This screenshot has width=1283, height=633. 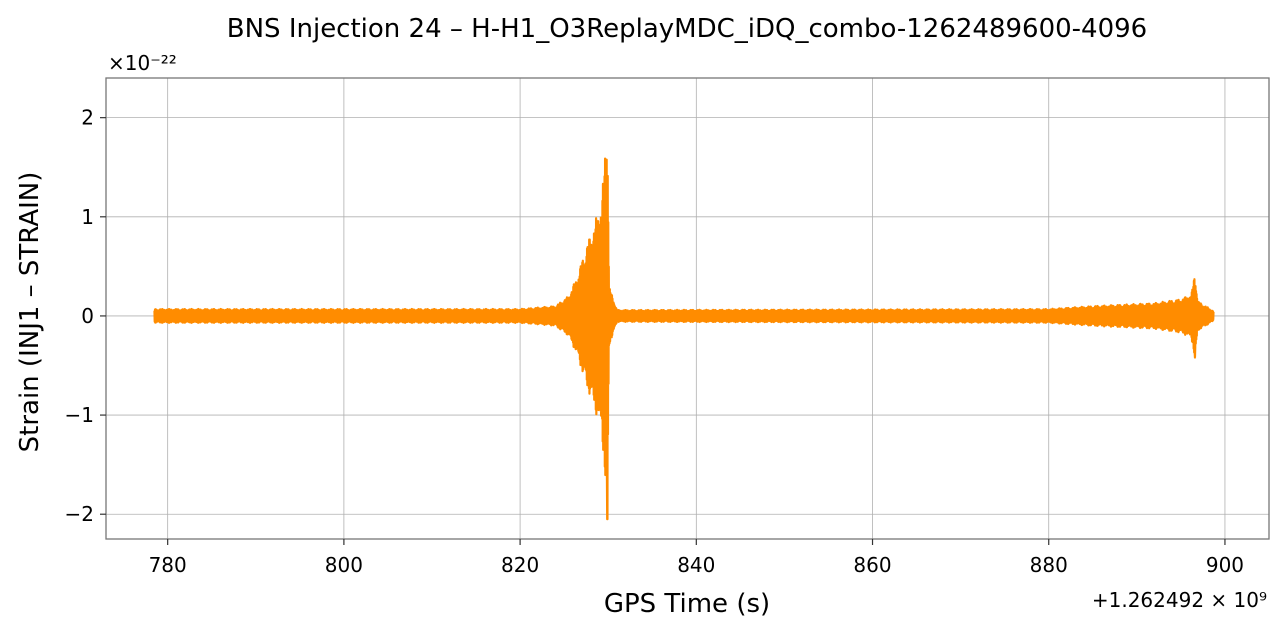 What do you see at coordinates (79, 514) in the screenshot?
I see `y-tick-label: −2` at bounding box center [79, 514].